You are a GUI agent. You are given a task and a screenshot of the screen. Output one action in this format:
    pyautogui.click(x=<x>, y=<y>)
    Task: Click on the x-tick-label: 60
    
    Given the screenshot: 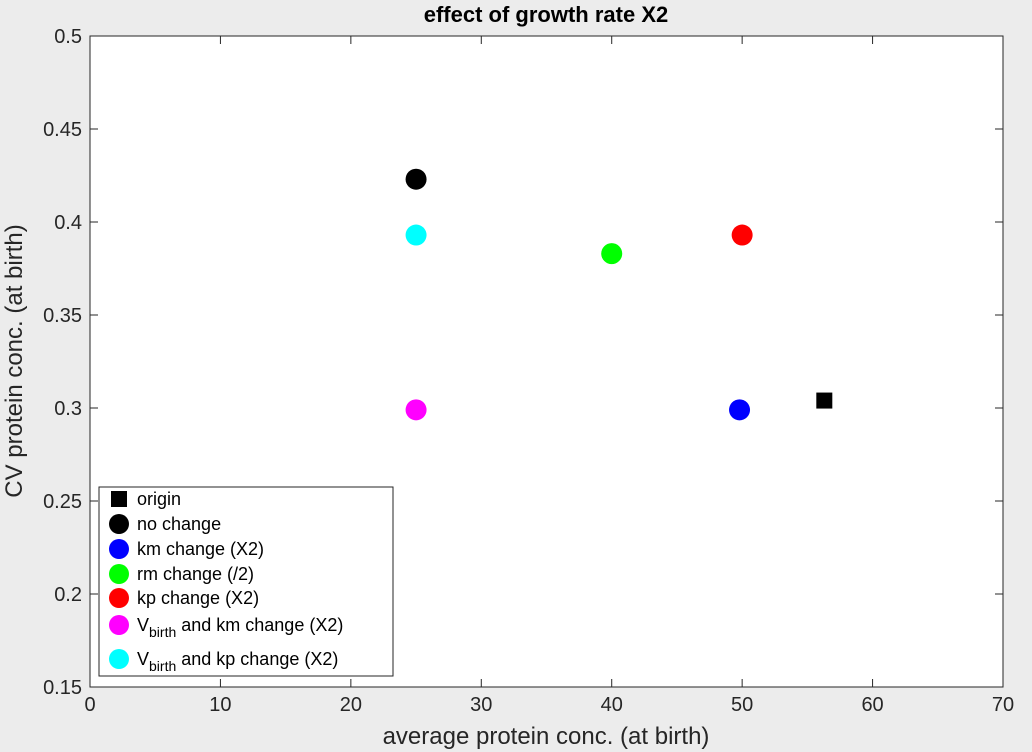 What is the action you would take?
    pyautogui.click(x=872, y=705)
    